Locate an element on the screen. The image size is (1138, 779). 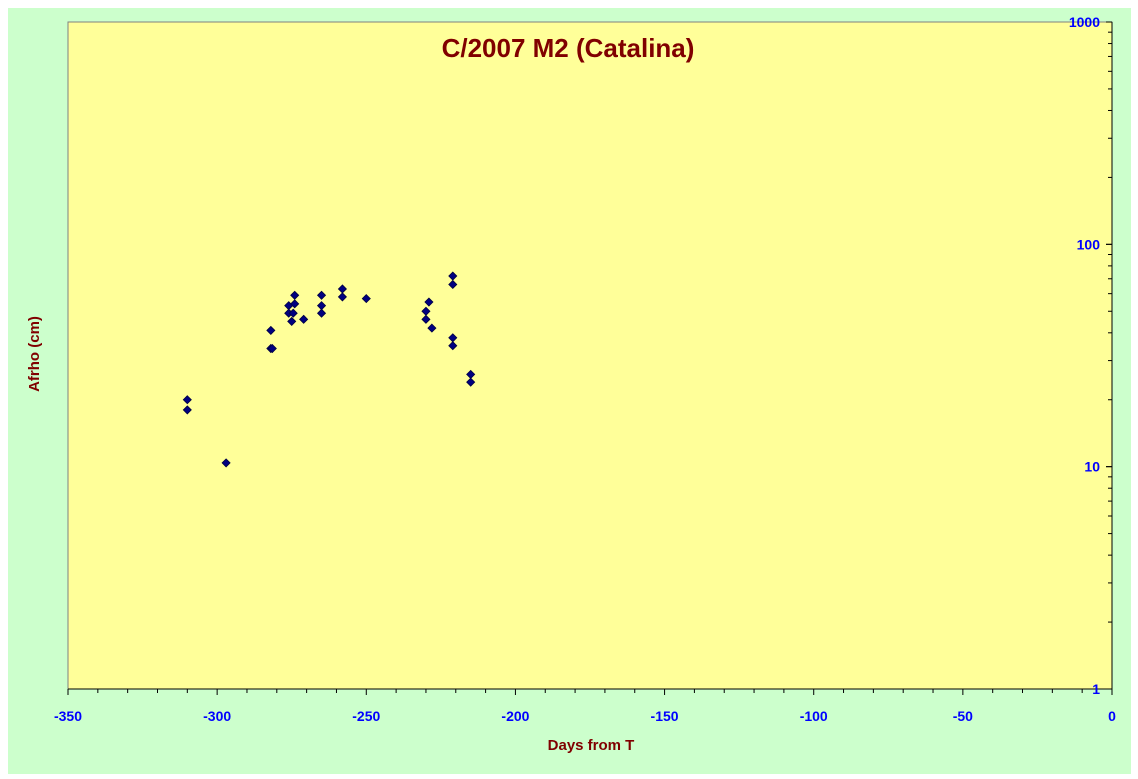
data-points is located at coordinates (329, 369).